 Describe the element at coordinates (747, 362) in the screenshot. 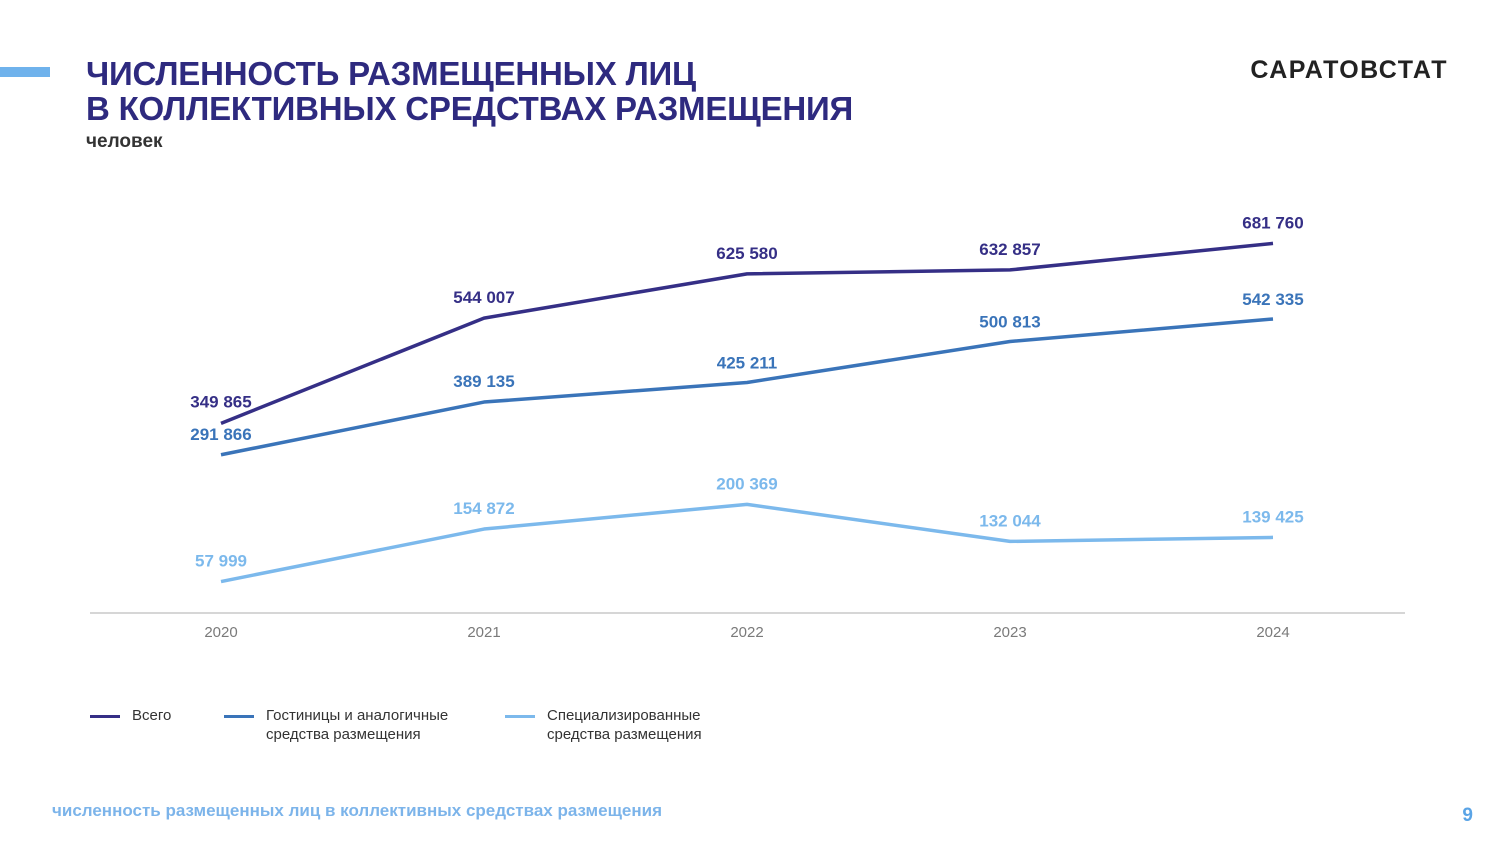

I see `data-label-hotels: 425 211` at that location.